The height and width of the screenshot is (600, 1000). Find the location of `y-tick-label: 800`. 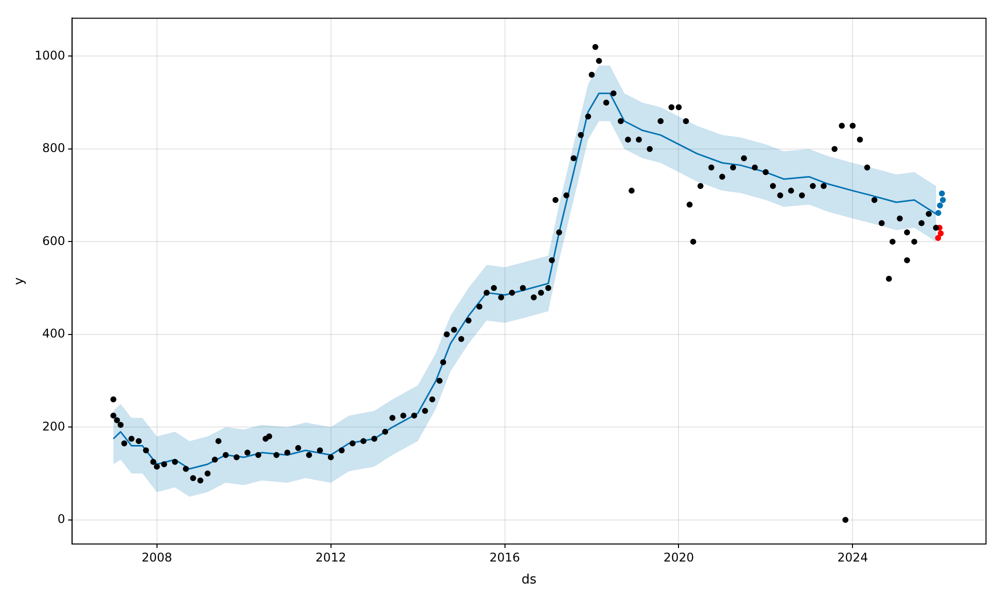

y-tick-label: 800 is located at coordinates (54, 148).